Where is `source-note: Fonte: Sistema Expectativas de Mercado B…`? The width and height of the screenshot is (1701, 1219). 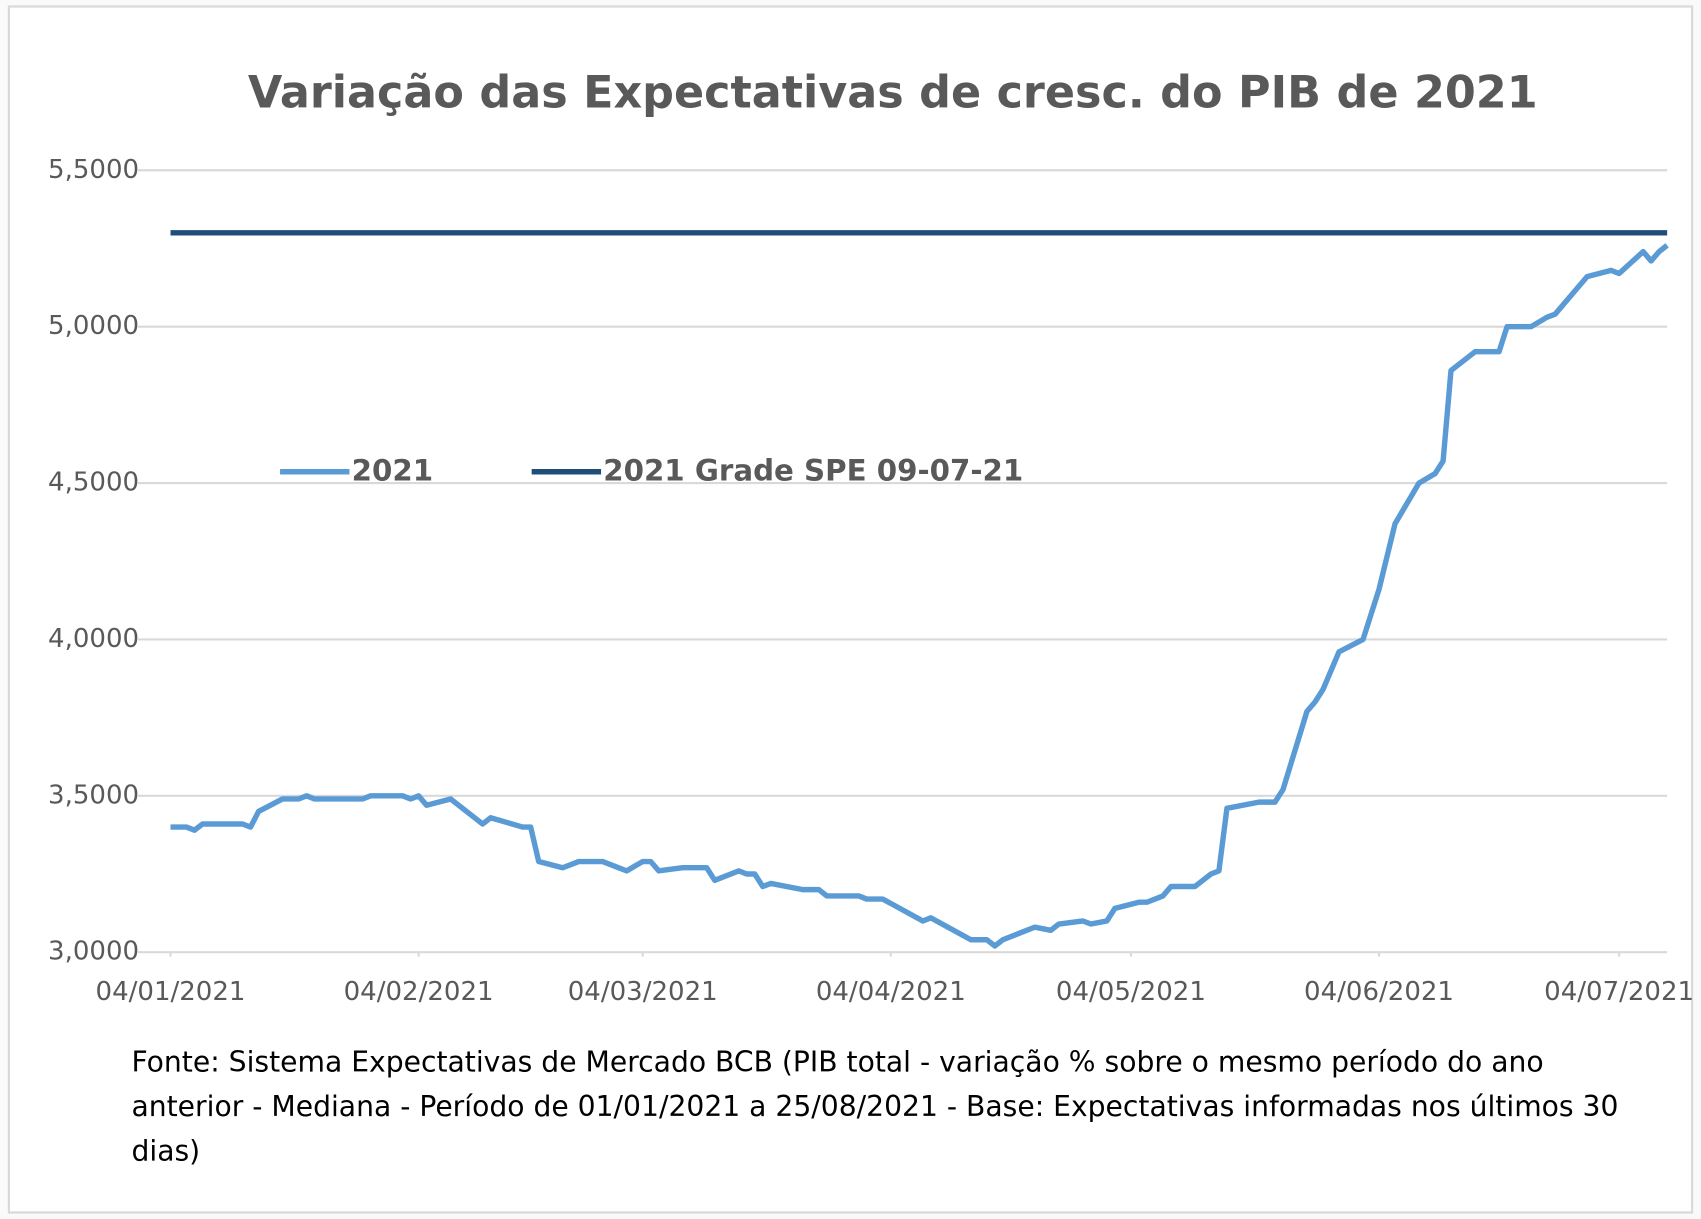 source-note: Fonte: Sistema Expectativas de Mercado B… is located at coordinates (875, 1107).